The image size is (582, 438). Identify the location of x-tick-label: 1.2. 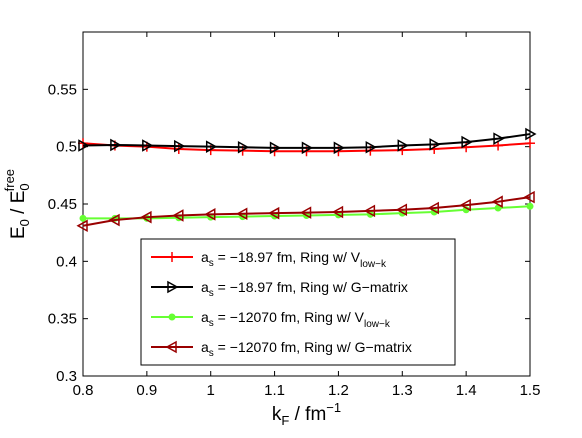
(338, 390).